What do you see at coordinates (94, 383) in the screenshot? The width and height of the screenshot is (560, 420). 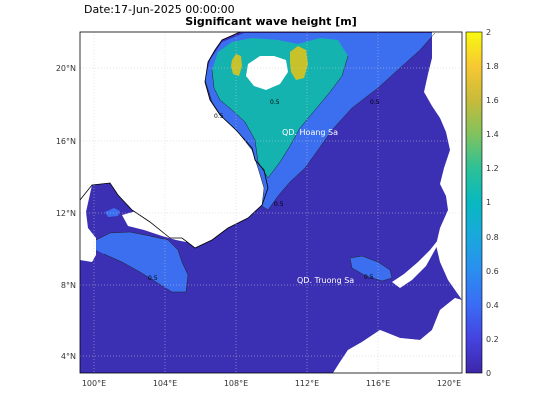 I see `lon-tick: 100°E` at bounding box center [94, 383].